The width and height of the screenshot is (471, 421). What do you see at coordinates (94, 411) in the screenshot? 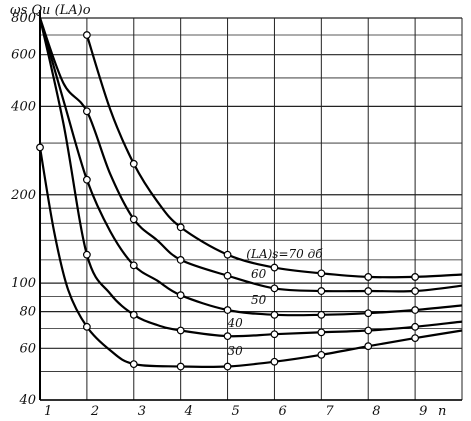
I see `x-tick-label: 2` at bounding box center [94, 411].